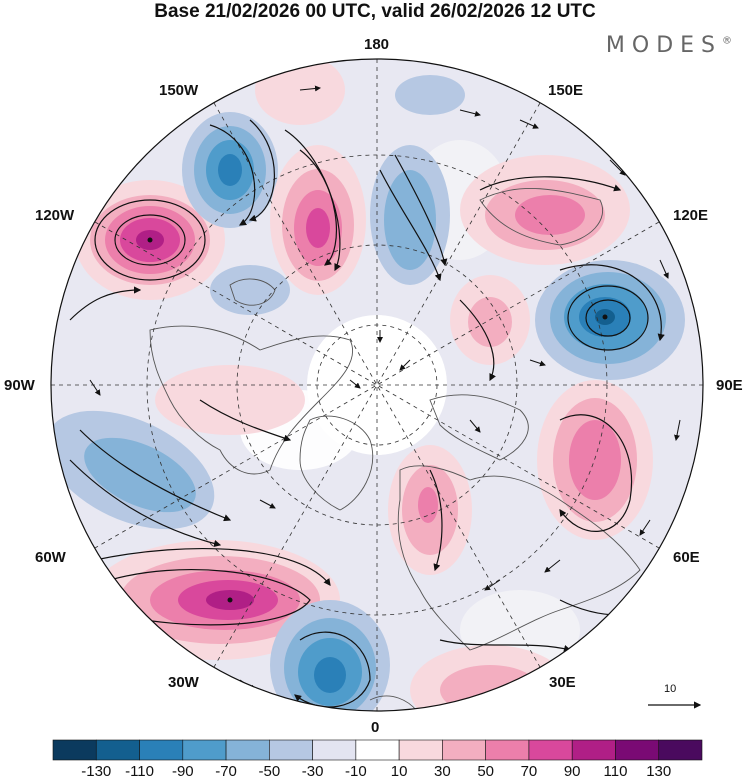 The height and width of the screenshot is (783, 750). Describe the element at coordinates (179, 90) in the screenshot. I see `lon-label-150w: 150W` at that location.